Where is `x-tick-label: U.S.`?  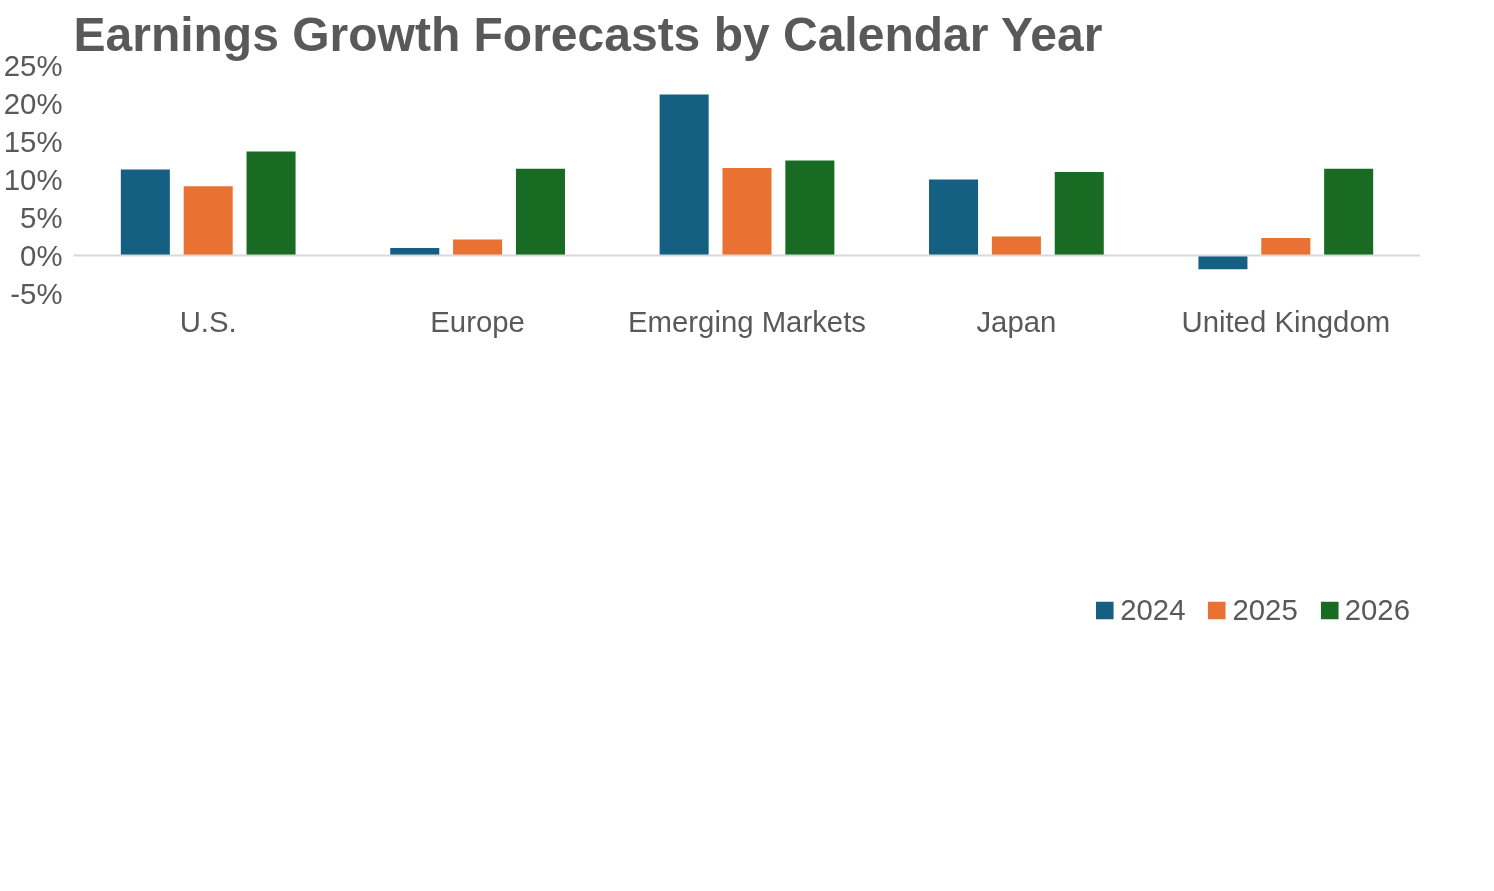 x-tick-label: U.S. is located at coordinates (208, 321).